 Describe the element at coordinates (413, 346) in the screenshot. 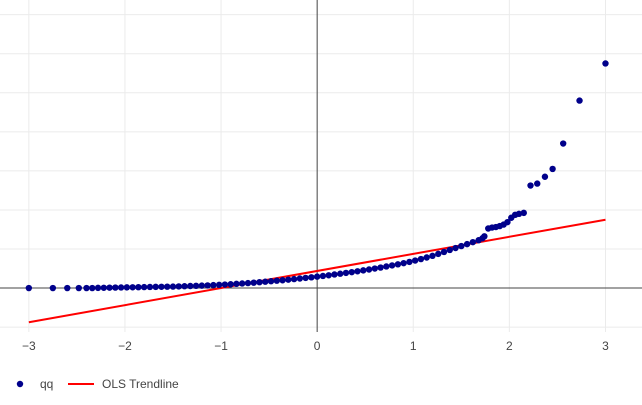

I see `x-tick-label: 1` at that location.